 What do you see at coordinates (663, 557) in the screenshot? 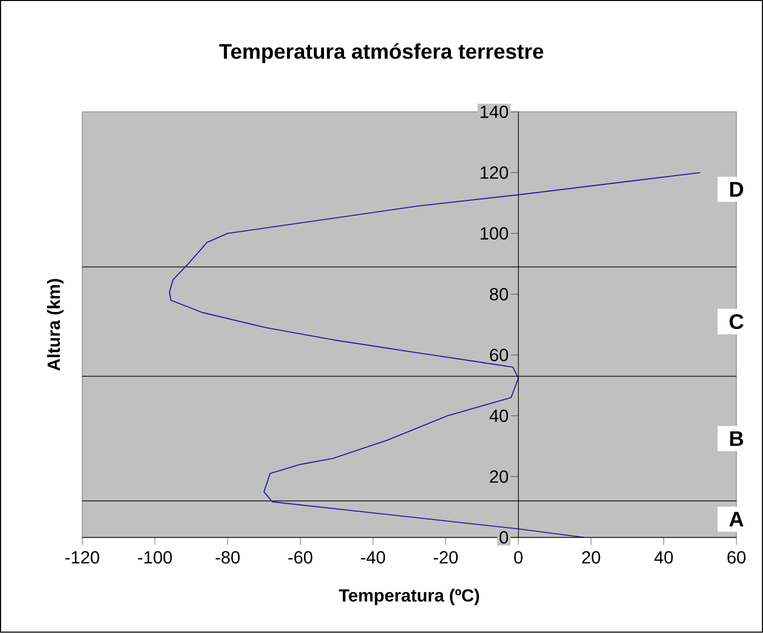
I see `x-tick-label: 40` at bounding box center [663, 557].